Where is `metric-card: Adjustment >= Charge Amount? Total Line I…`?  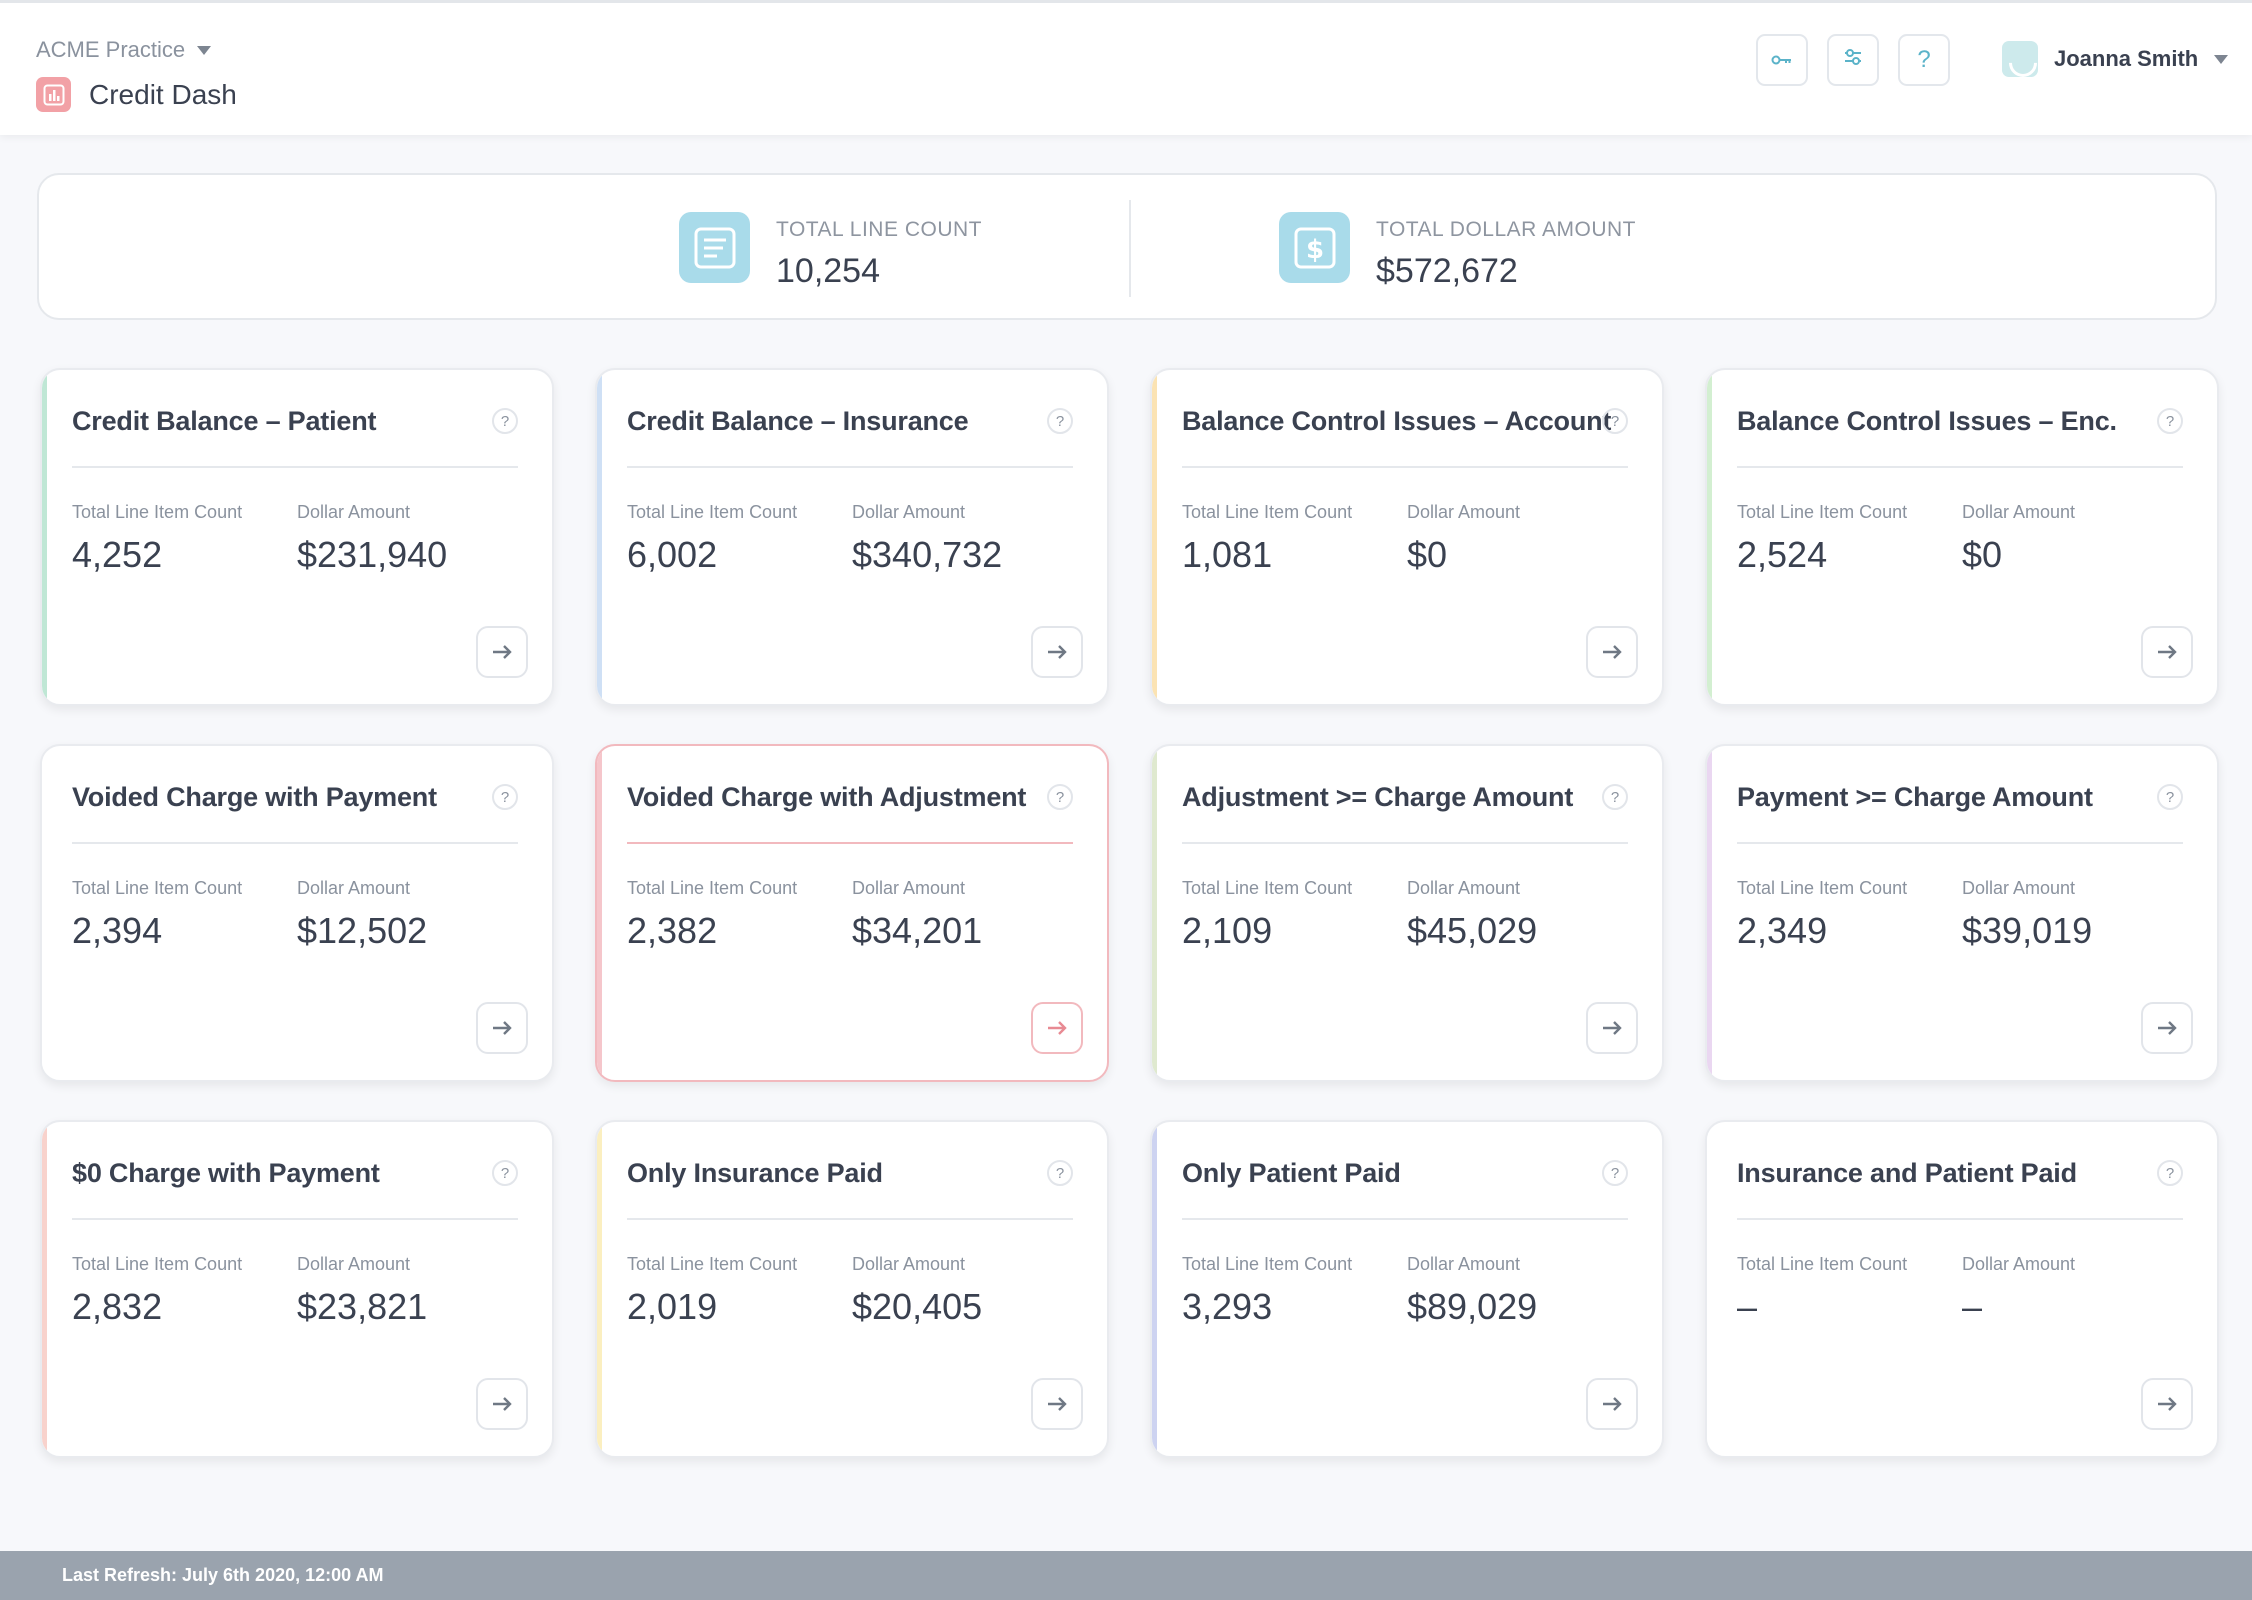 metric-card: Adjustment >= Charge Amount? Total Line I… is located at coordinates (1407, 913).